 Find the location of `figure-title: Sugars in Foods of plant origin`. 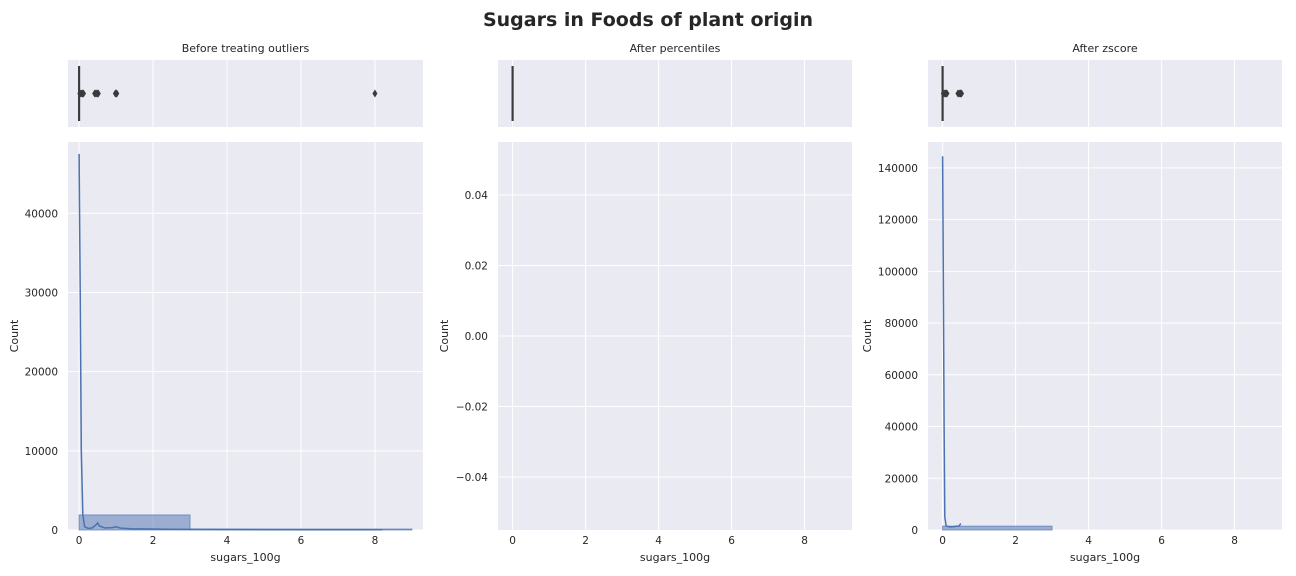

figure-title: Sugars in Foods of plant origin is located at coordinates (648, 20).